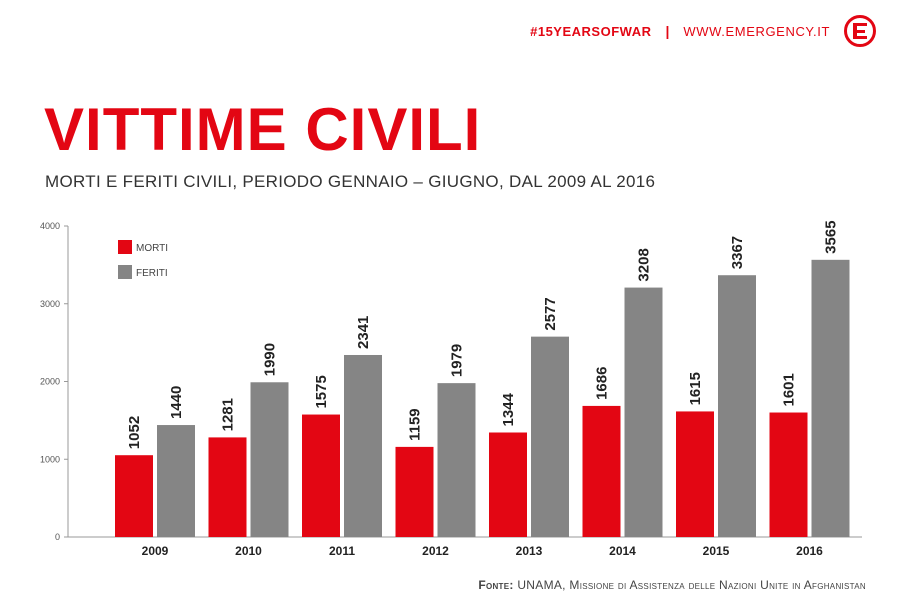 Image resolution: width=900 pixels, height=600 pixels. Describe the element at coordinates (529, 551) in the screenshot. I see `x-tick-label: 2013` at that location.